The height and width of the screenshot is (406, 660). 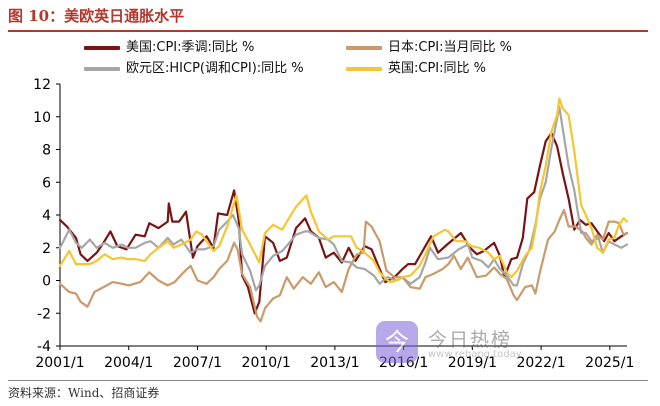 I want to click on legend-swatch-uk, so click(x=364, y=69).